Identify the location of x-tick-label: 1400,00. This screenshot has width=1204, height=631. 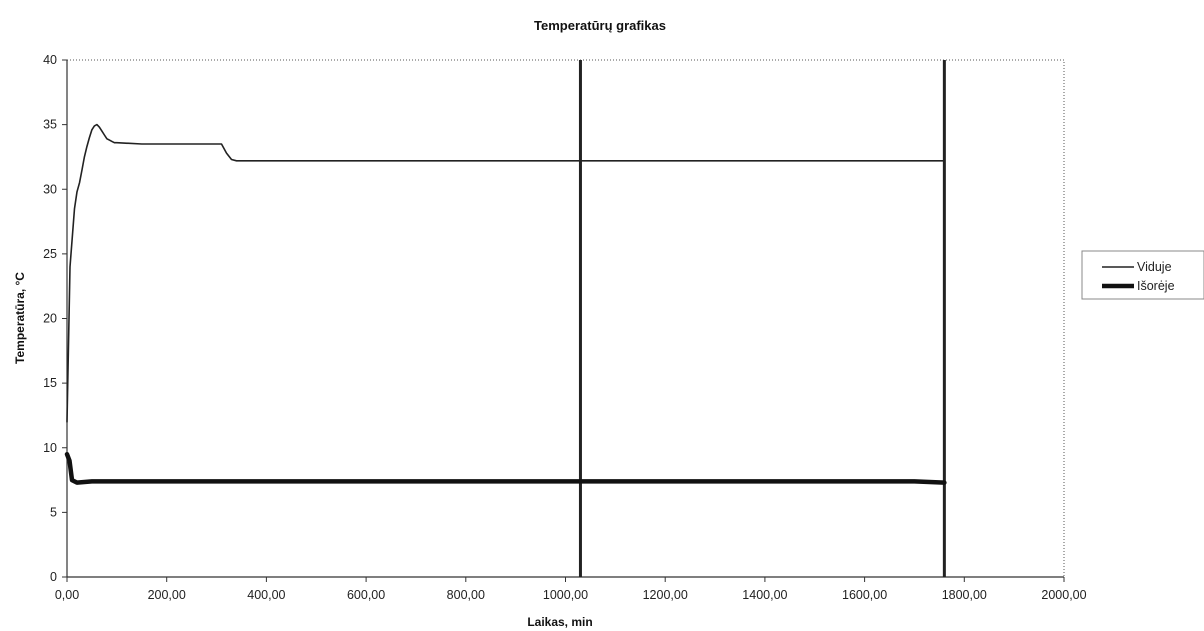
(764, 595).